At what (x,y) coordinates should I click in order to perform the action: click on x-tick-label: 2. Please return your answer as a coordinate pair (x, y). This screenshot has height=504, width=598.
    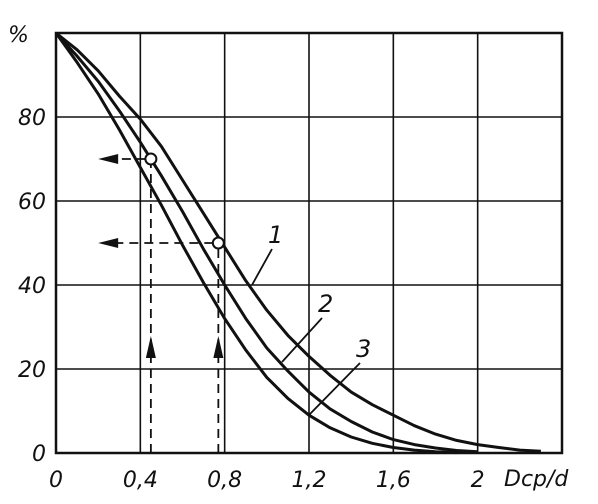
    Looking at the image, I should click on (478, 480).